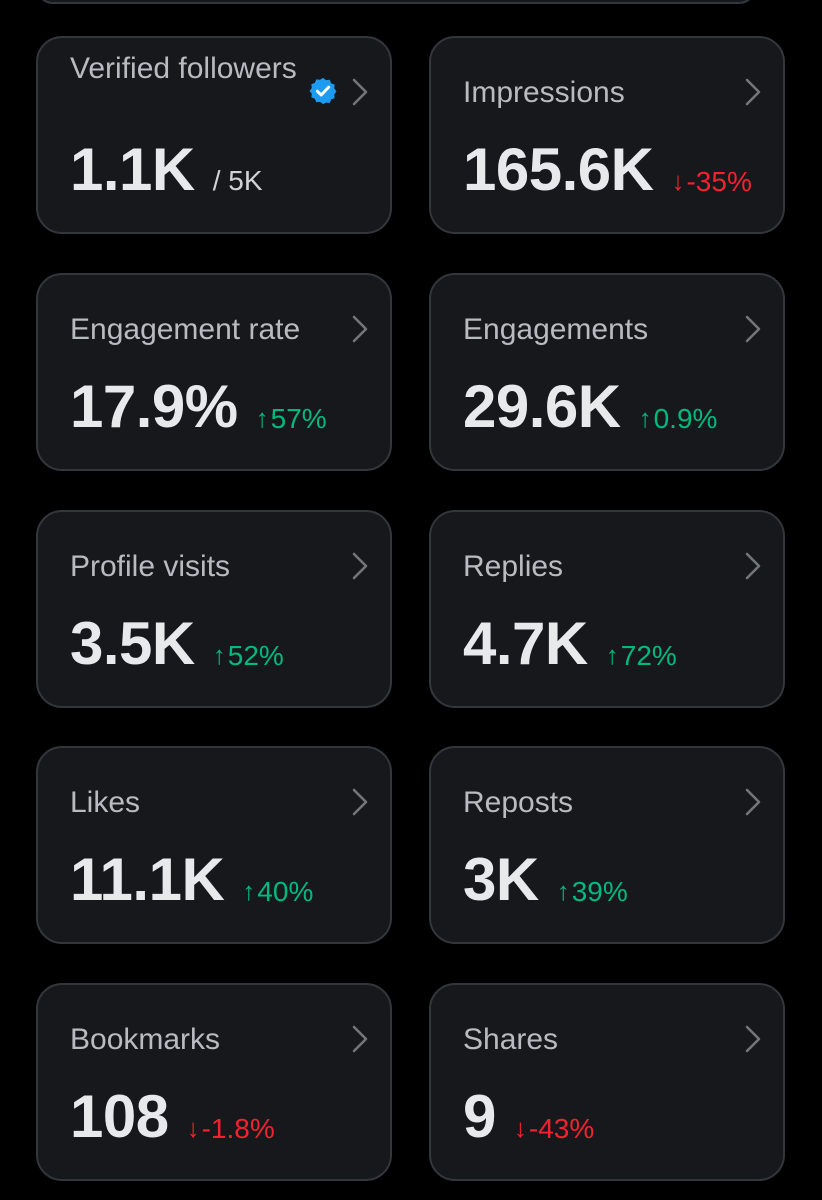 The height and width of the screenshot is (1200, 822). Describe the element at coordinates (719, 181) in the screenshot. I see `metric-change-value: -35%` at that location.